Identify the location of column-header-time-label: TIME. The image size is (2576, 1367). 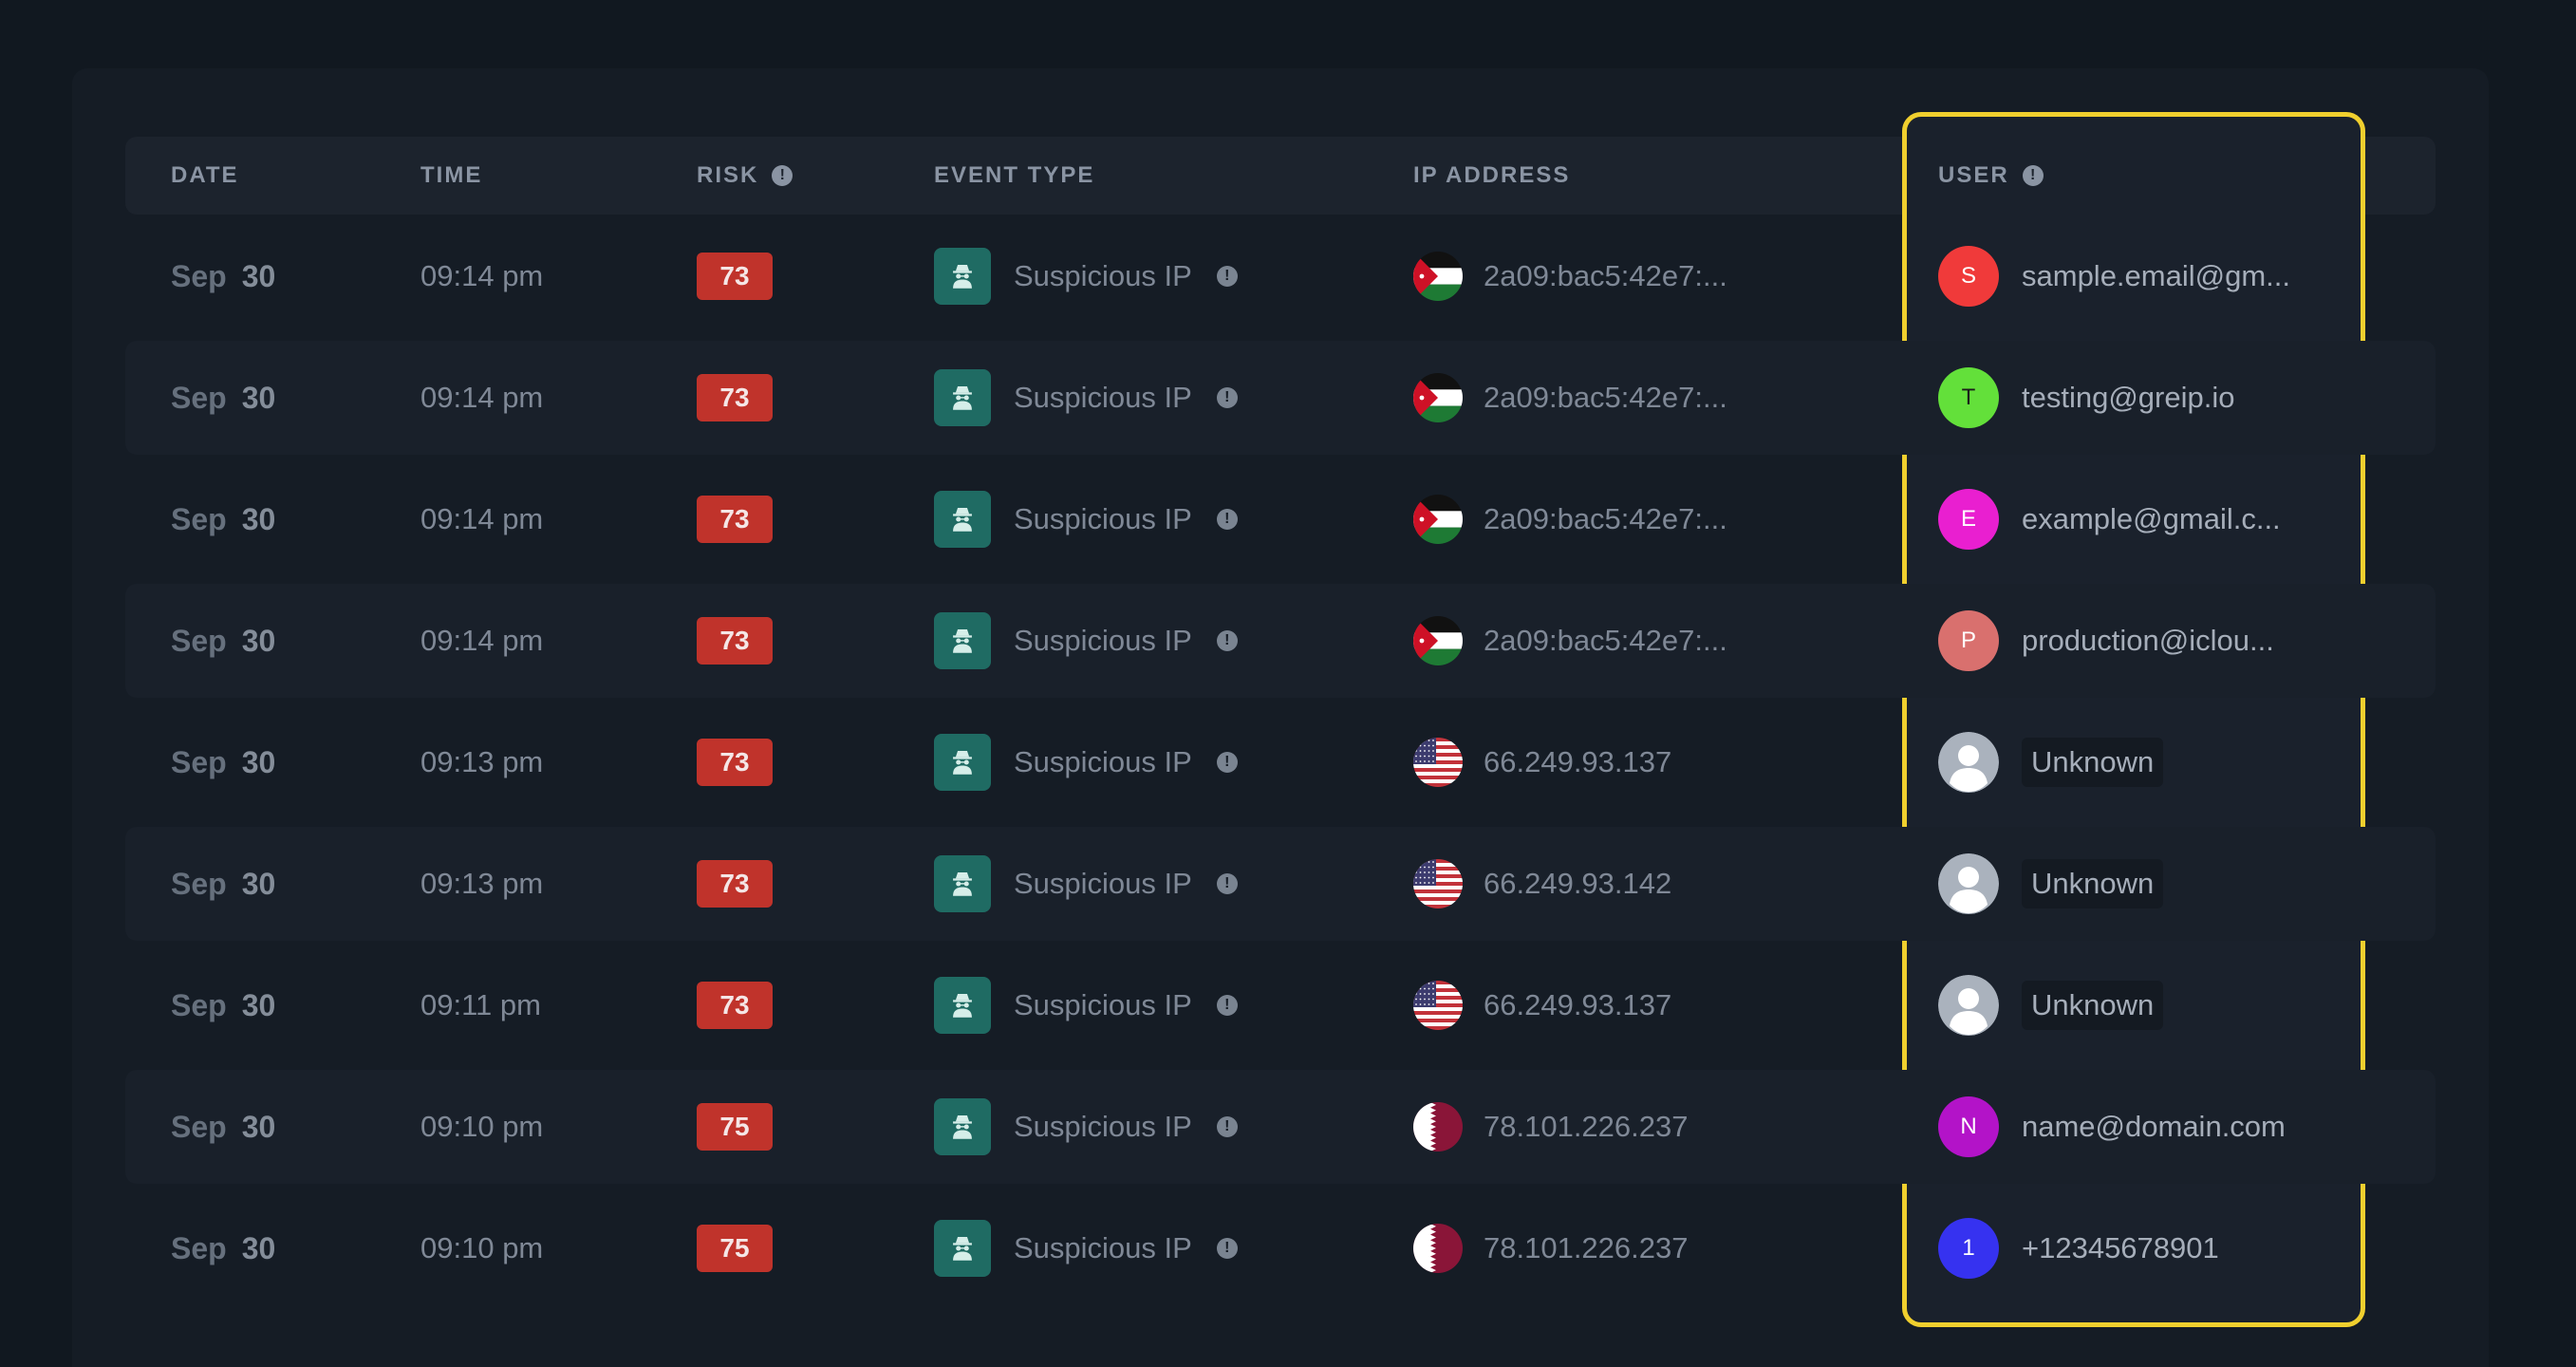
(451, 175).